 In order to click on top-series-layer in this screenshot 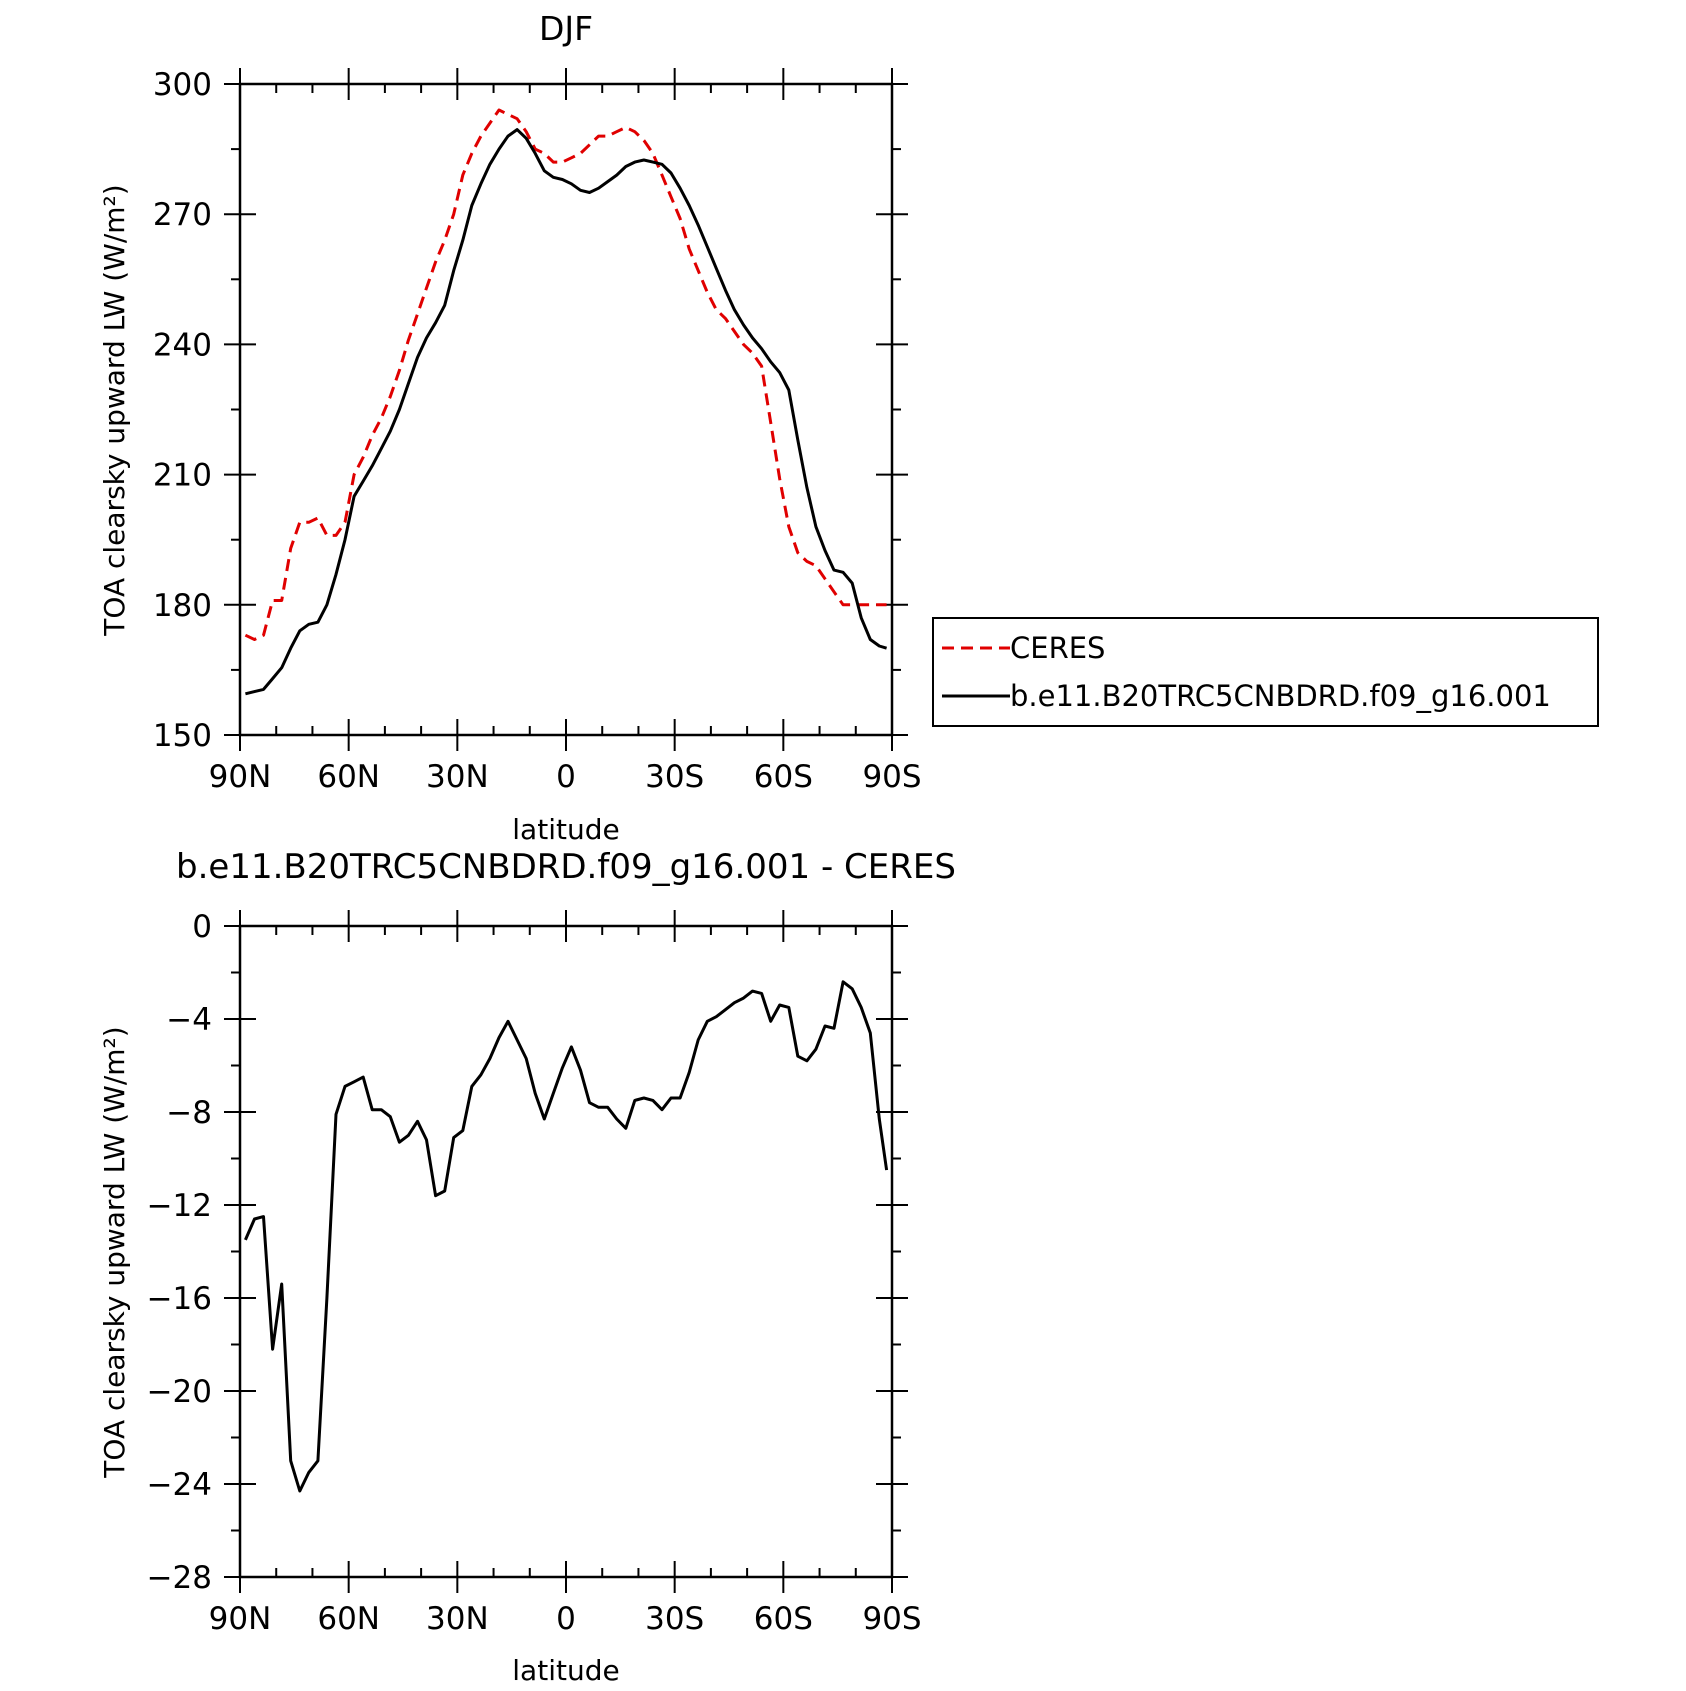, I will do `click(566, 402)`.